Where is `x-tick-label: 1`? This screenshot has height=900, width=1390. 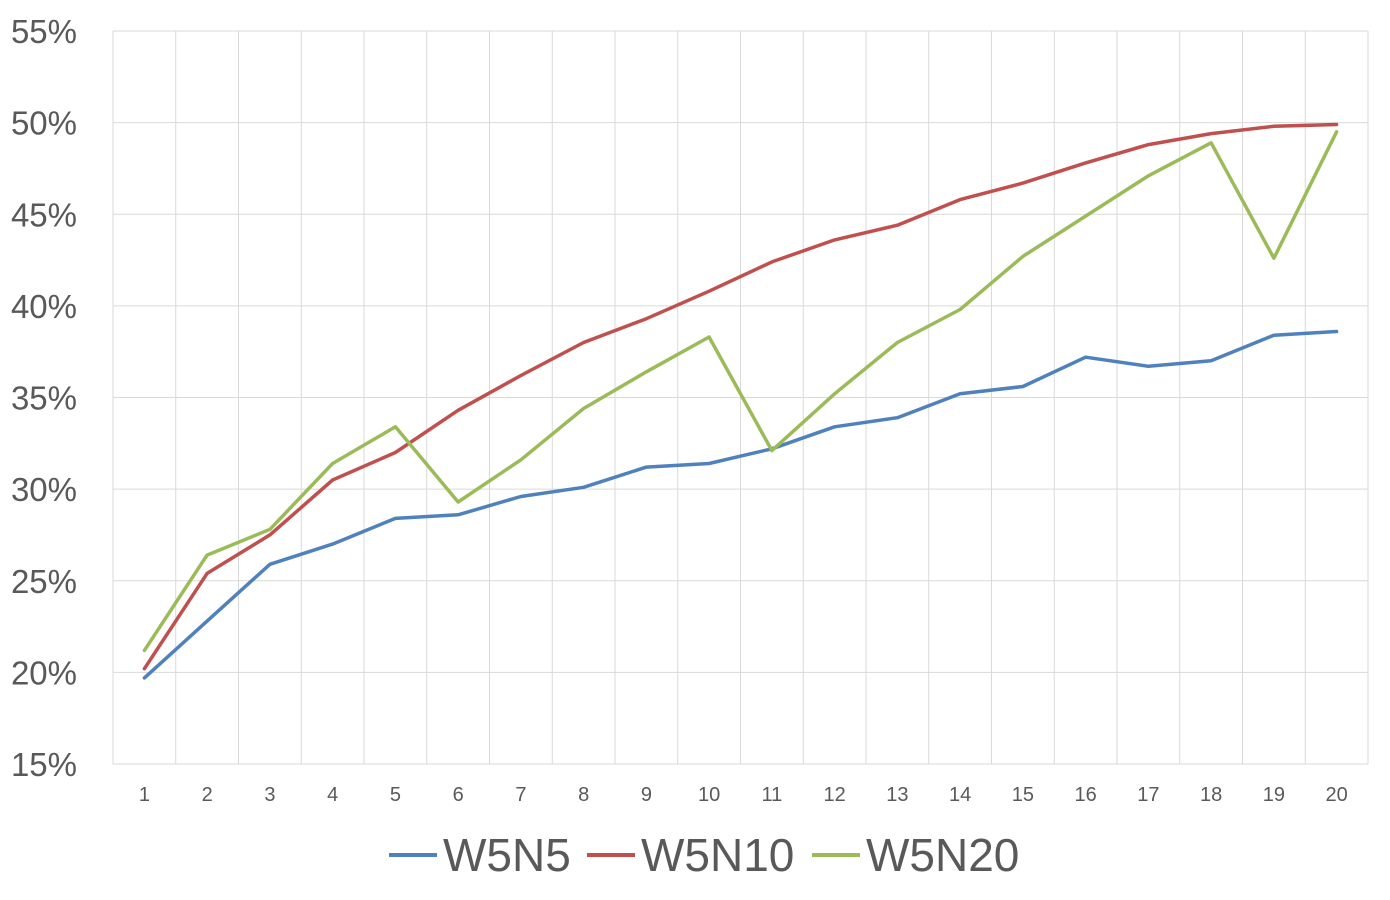
x-tick-label: 1 is located at coordinates (144, 795).